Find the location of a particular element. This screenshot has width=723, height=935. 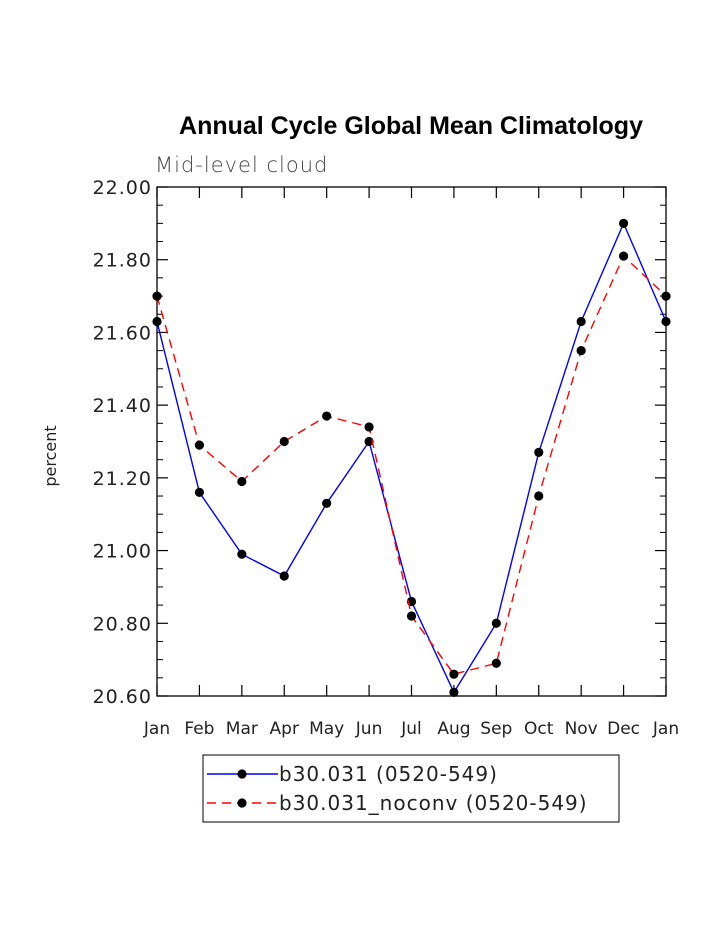

y-tick-label: 20.80 is located at coordinates (122, 624).